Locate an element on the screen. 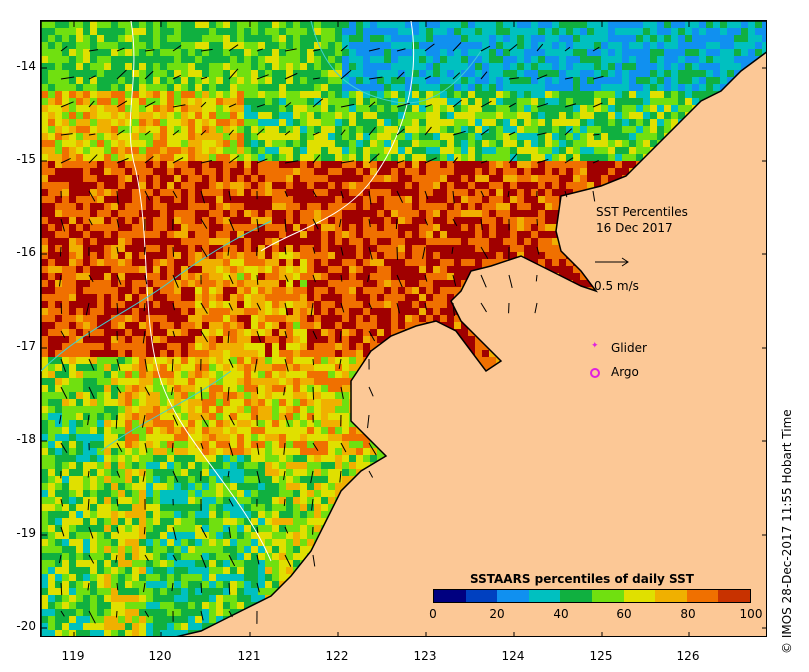 This screenshot has height=672, width=809. lon-label: 119 is located at coordinates (73, 656).